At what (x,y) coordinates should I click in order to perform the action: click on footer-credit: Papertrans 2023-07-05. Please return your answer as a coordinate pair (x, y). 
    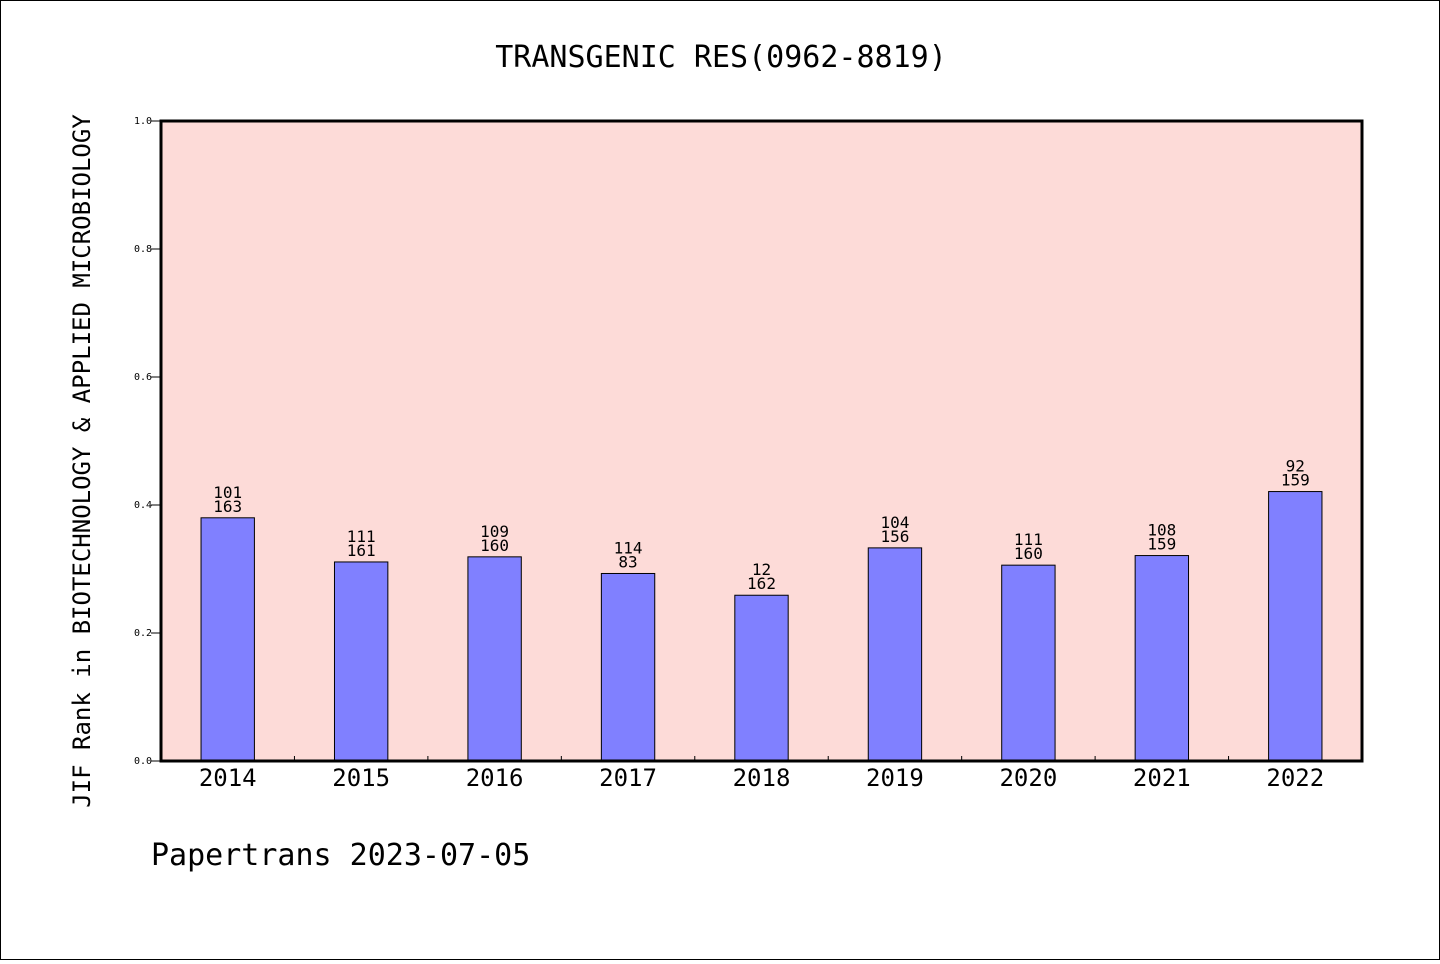
    Looking at the image, I should click on (340, 855).